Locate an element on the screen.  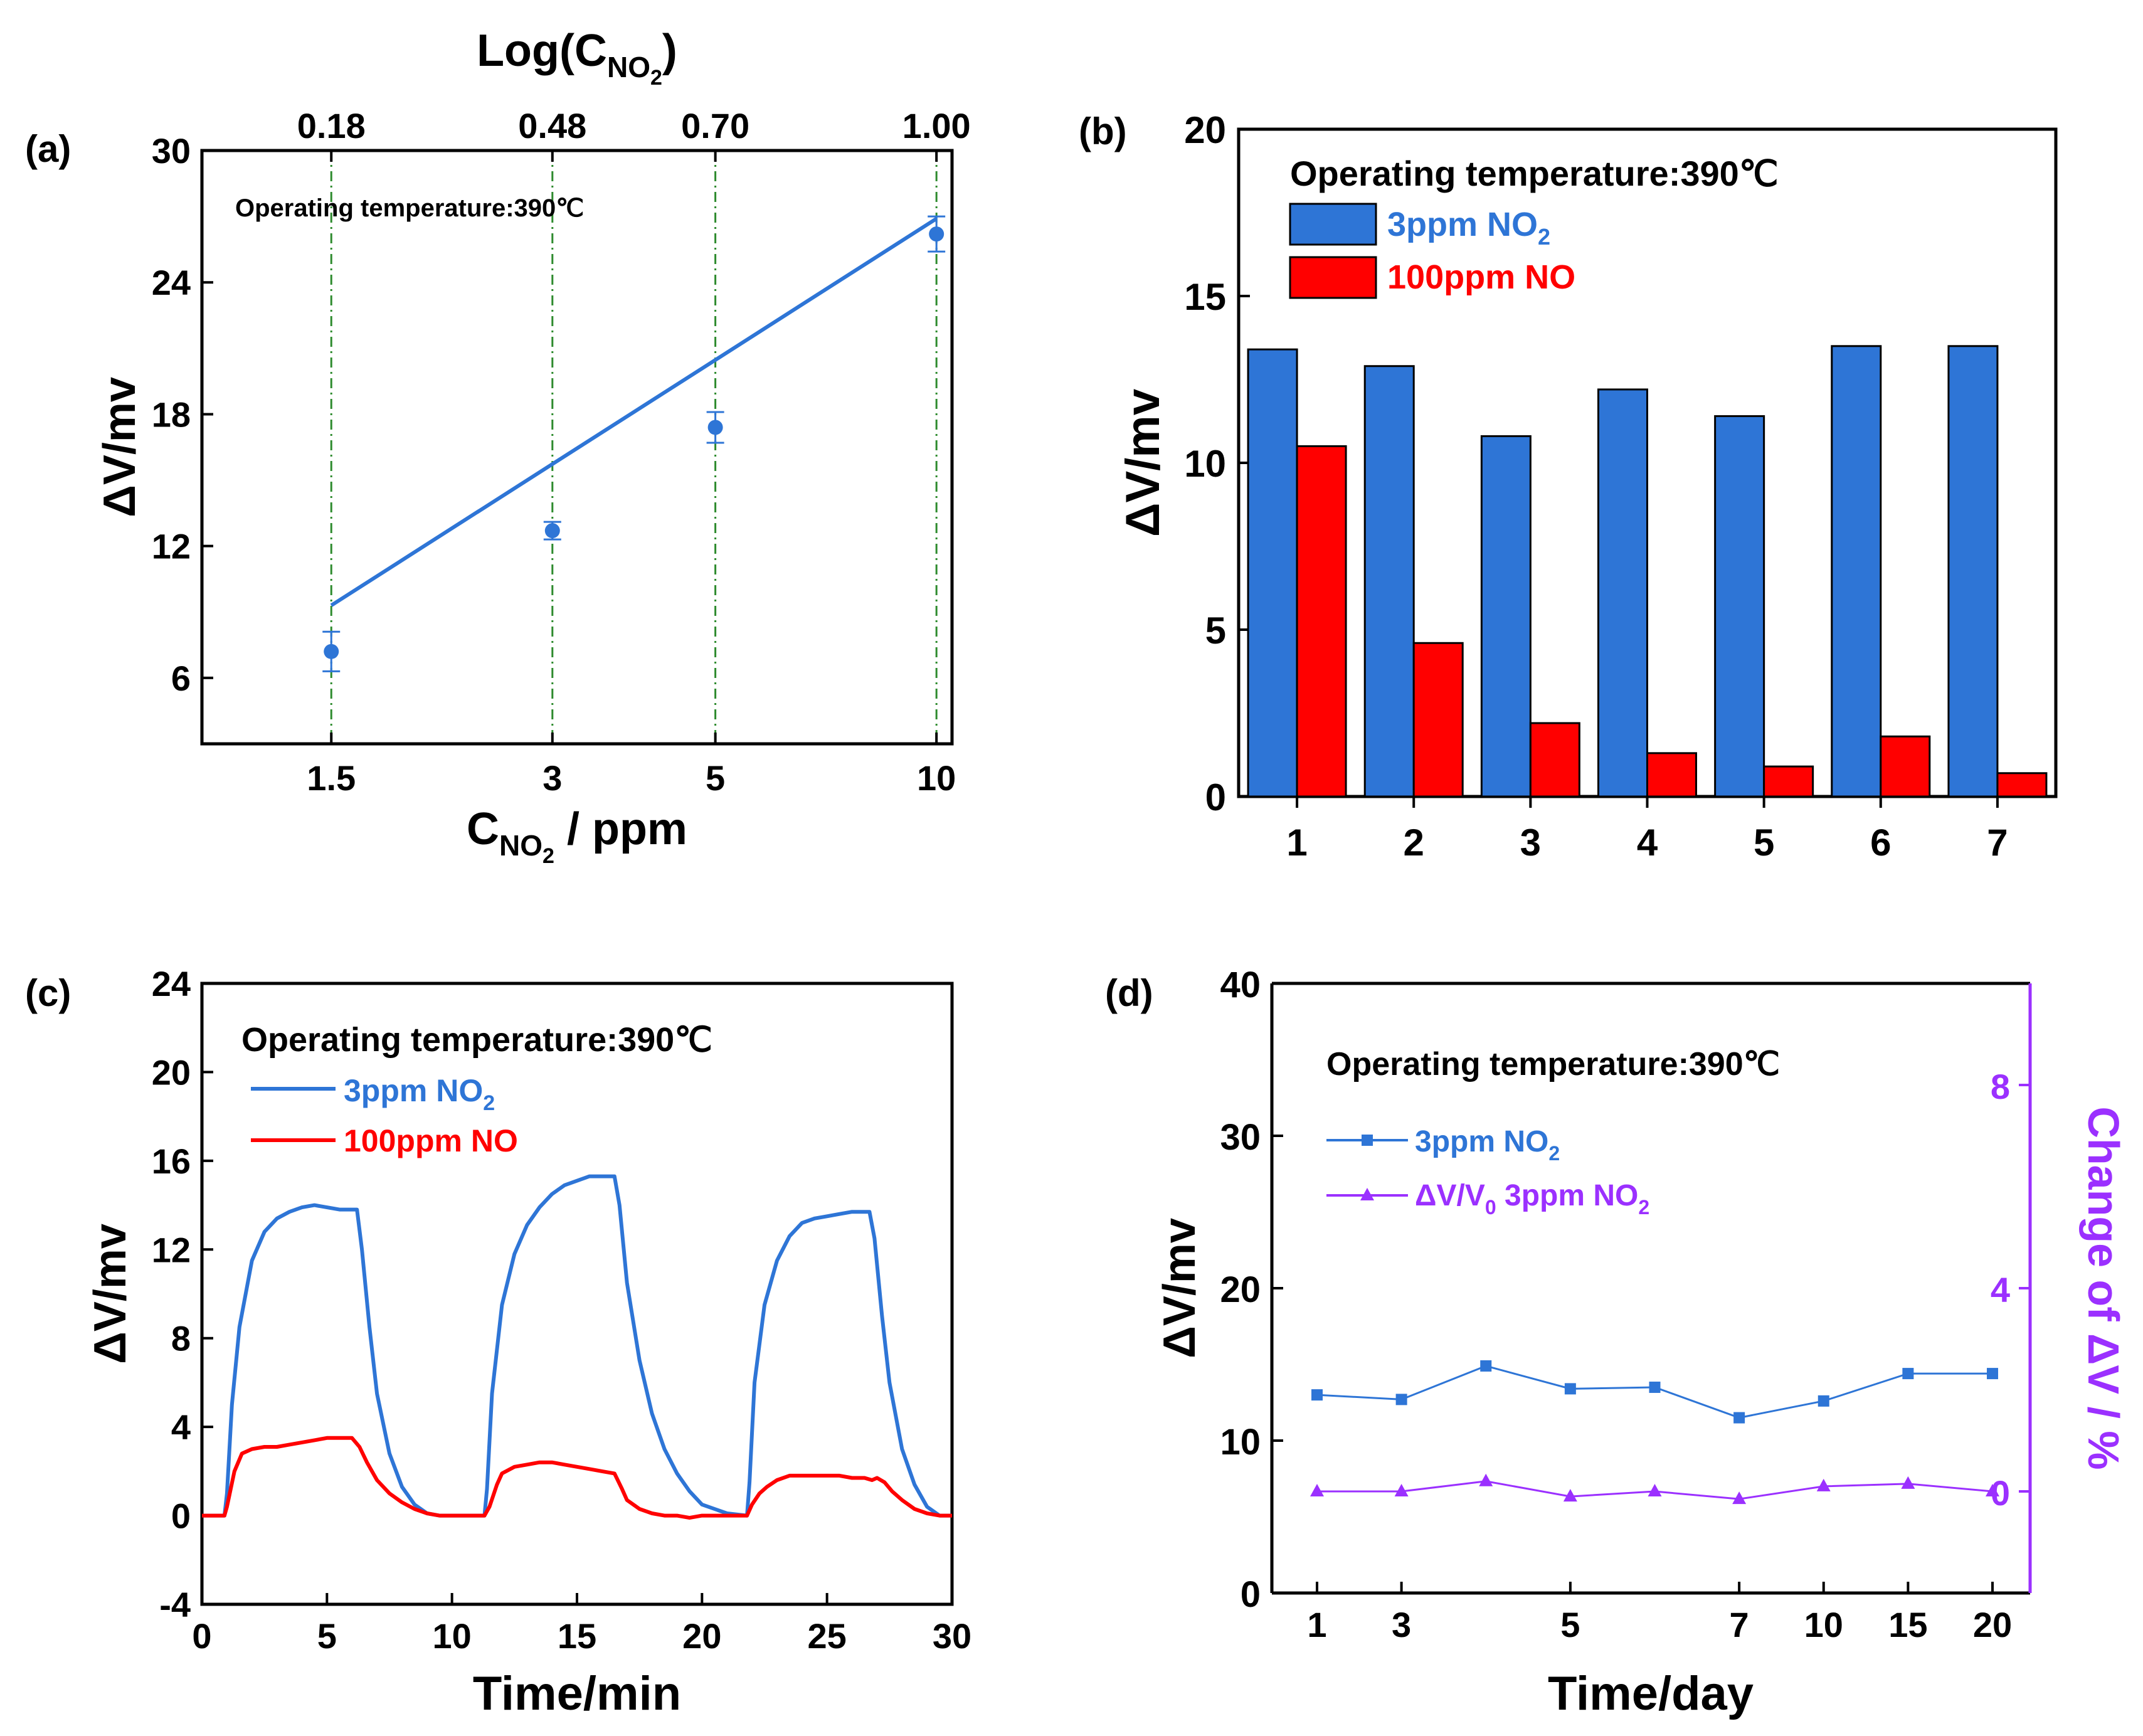
panel-label: (a) is located at coordinates (48, 149).